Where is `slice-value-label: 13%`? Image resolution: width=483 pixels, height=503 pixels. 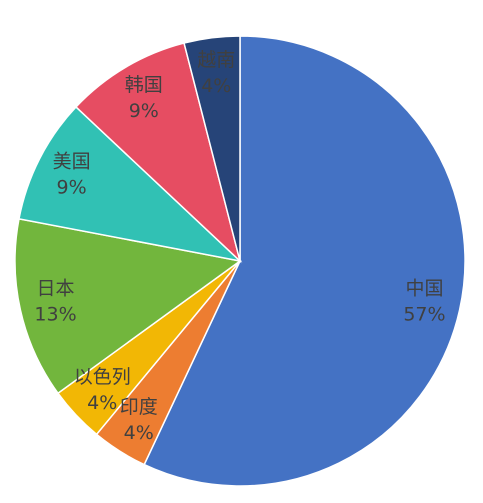 slice-value-label: 13% is located at coordinates (55, 315).